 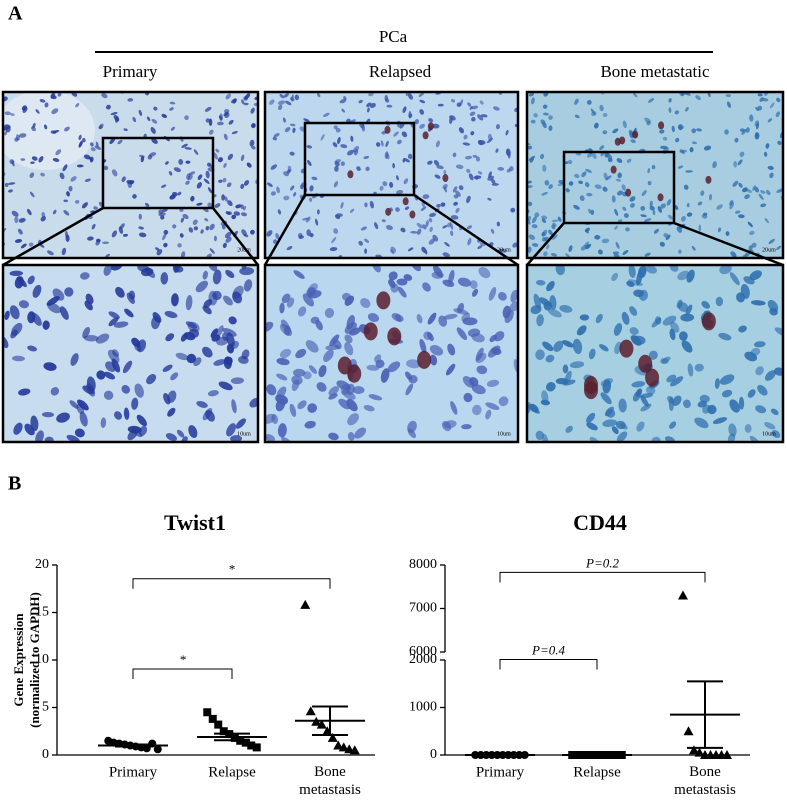 What do you see at coordinates (130, 353) in the screenshot?
I see `micrograph` at bounding box center [130, 353].